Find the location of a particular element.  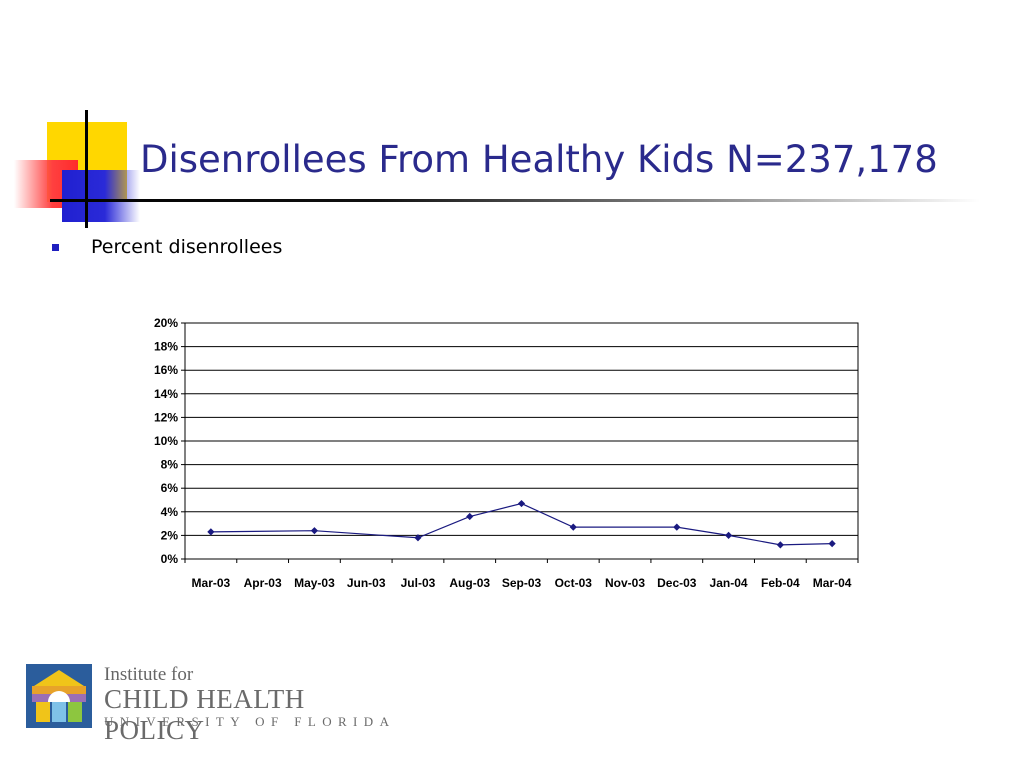

y-tick-label: 2% is located at coordinates (170, 535).